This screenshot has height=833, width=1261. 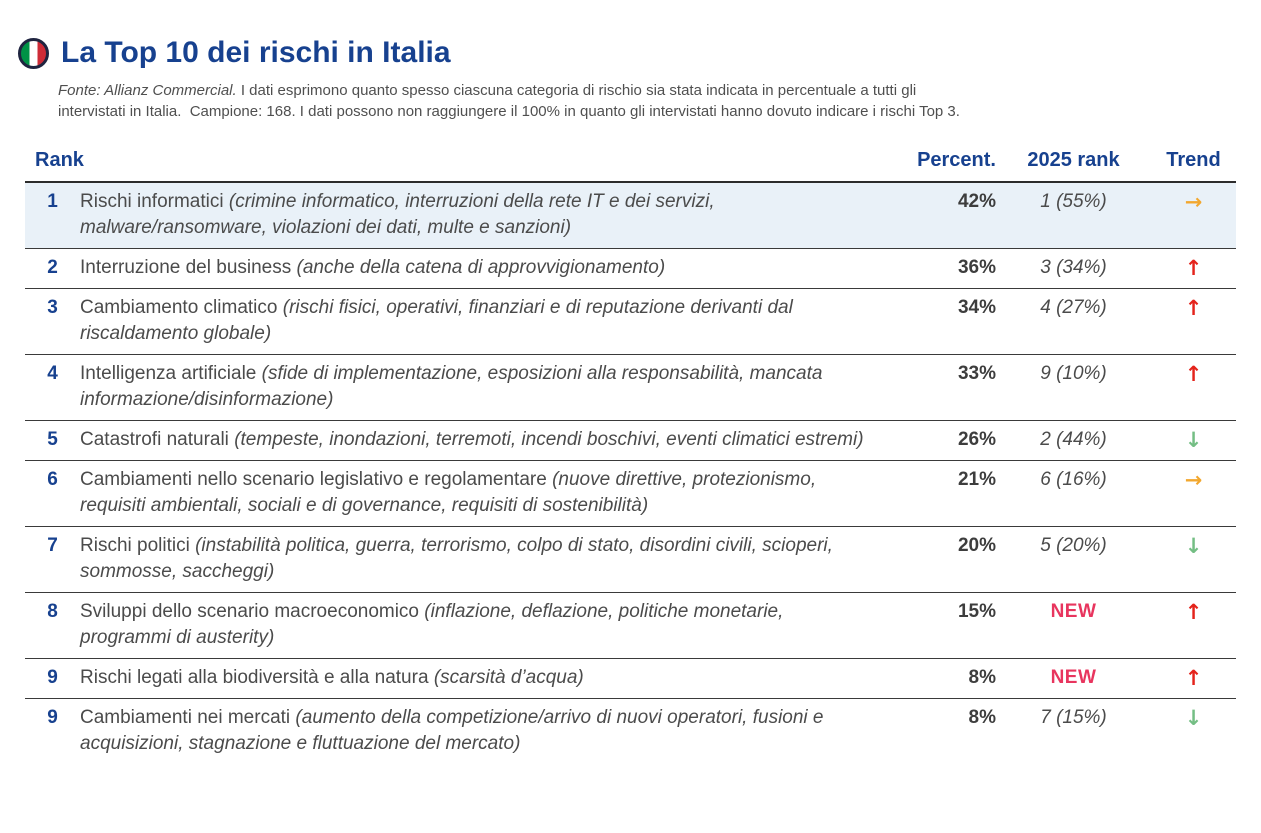 What do you see at coordinates (1073, 439) in the screenshot?
I see `rank-2025-cell: 2 (44%)` at bounding box center [1073, 439].